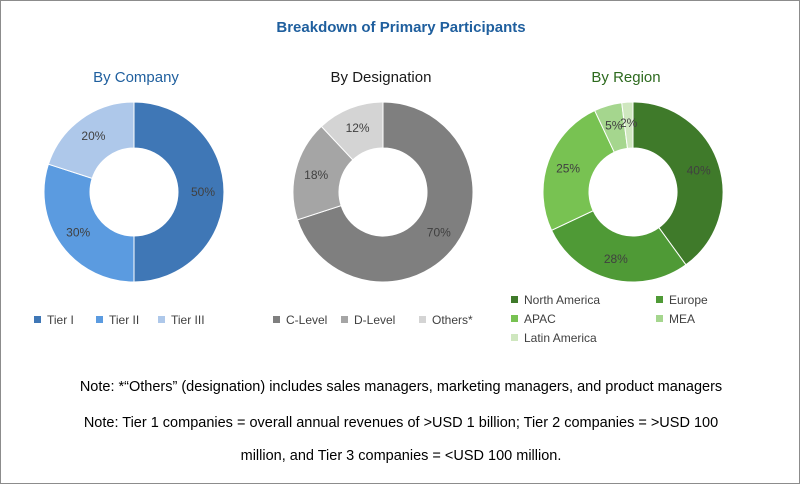 Image resolution: width=800 pixels, height=485 pixels. What do you see at coordinates (678, 183) in the screenshot?
I see `slice-north-america` at bounding box center [678, 183].